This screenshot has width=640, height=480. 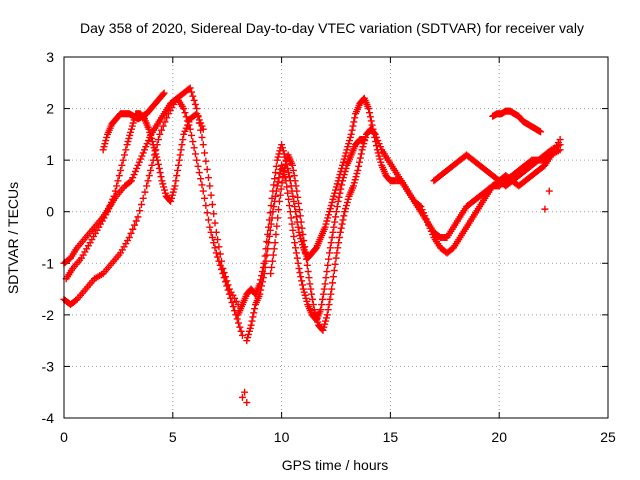 I want to click on x-tick-label: 5, so click(x=173, y=437).